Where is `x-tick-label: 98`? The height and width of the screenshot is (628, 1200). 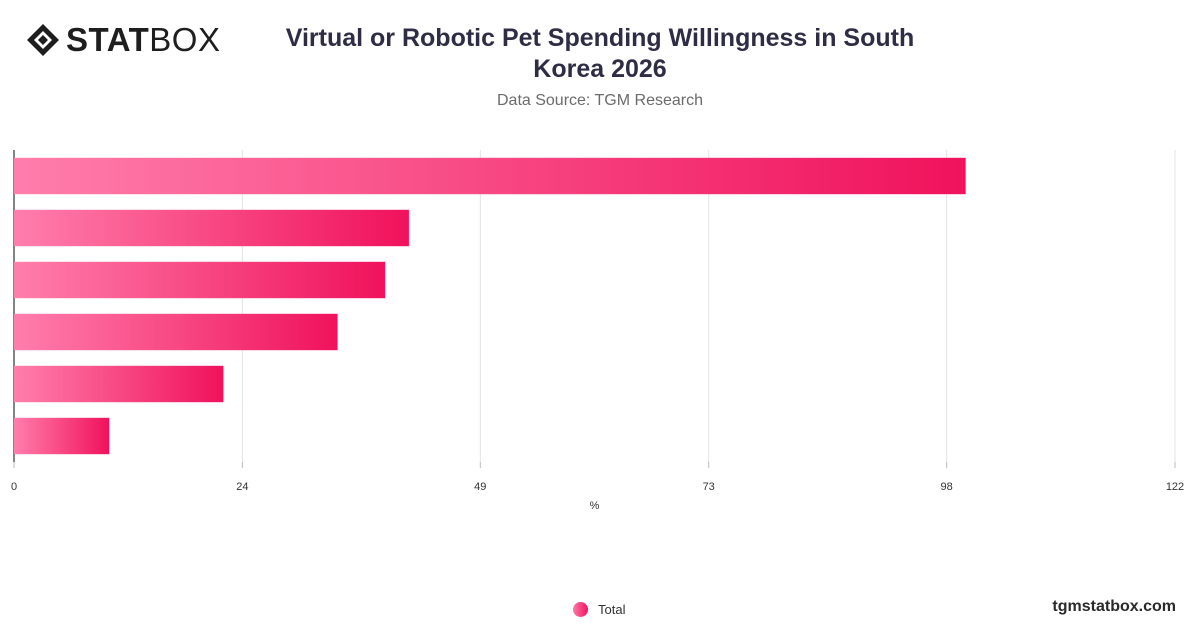
x-tick-label: 98 is located at coordinates (946, 487).